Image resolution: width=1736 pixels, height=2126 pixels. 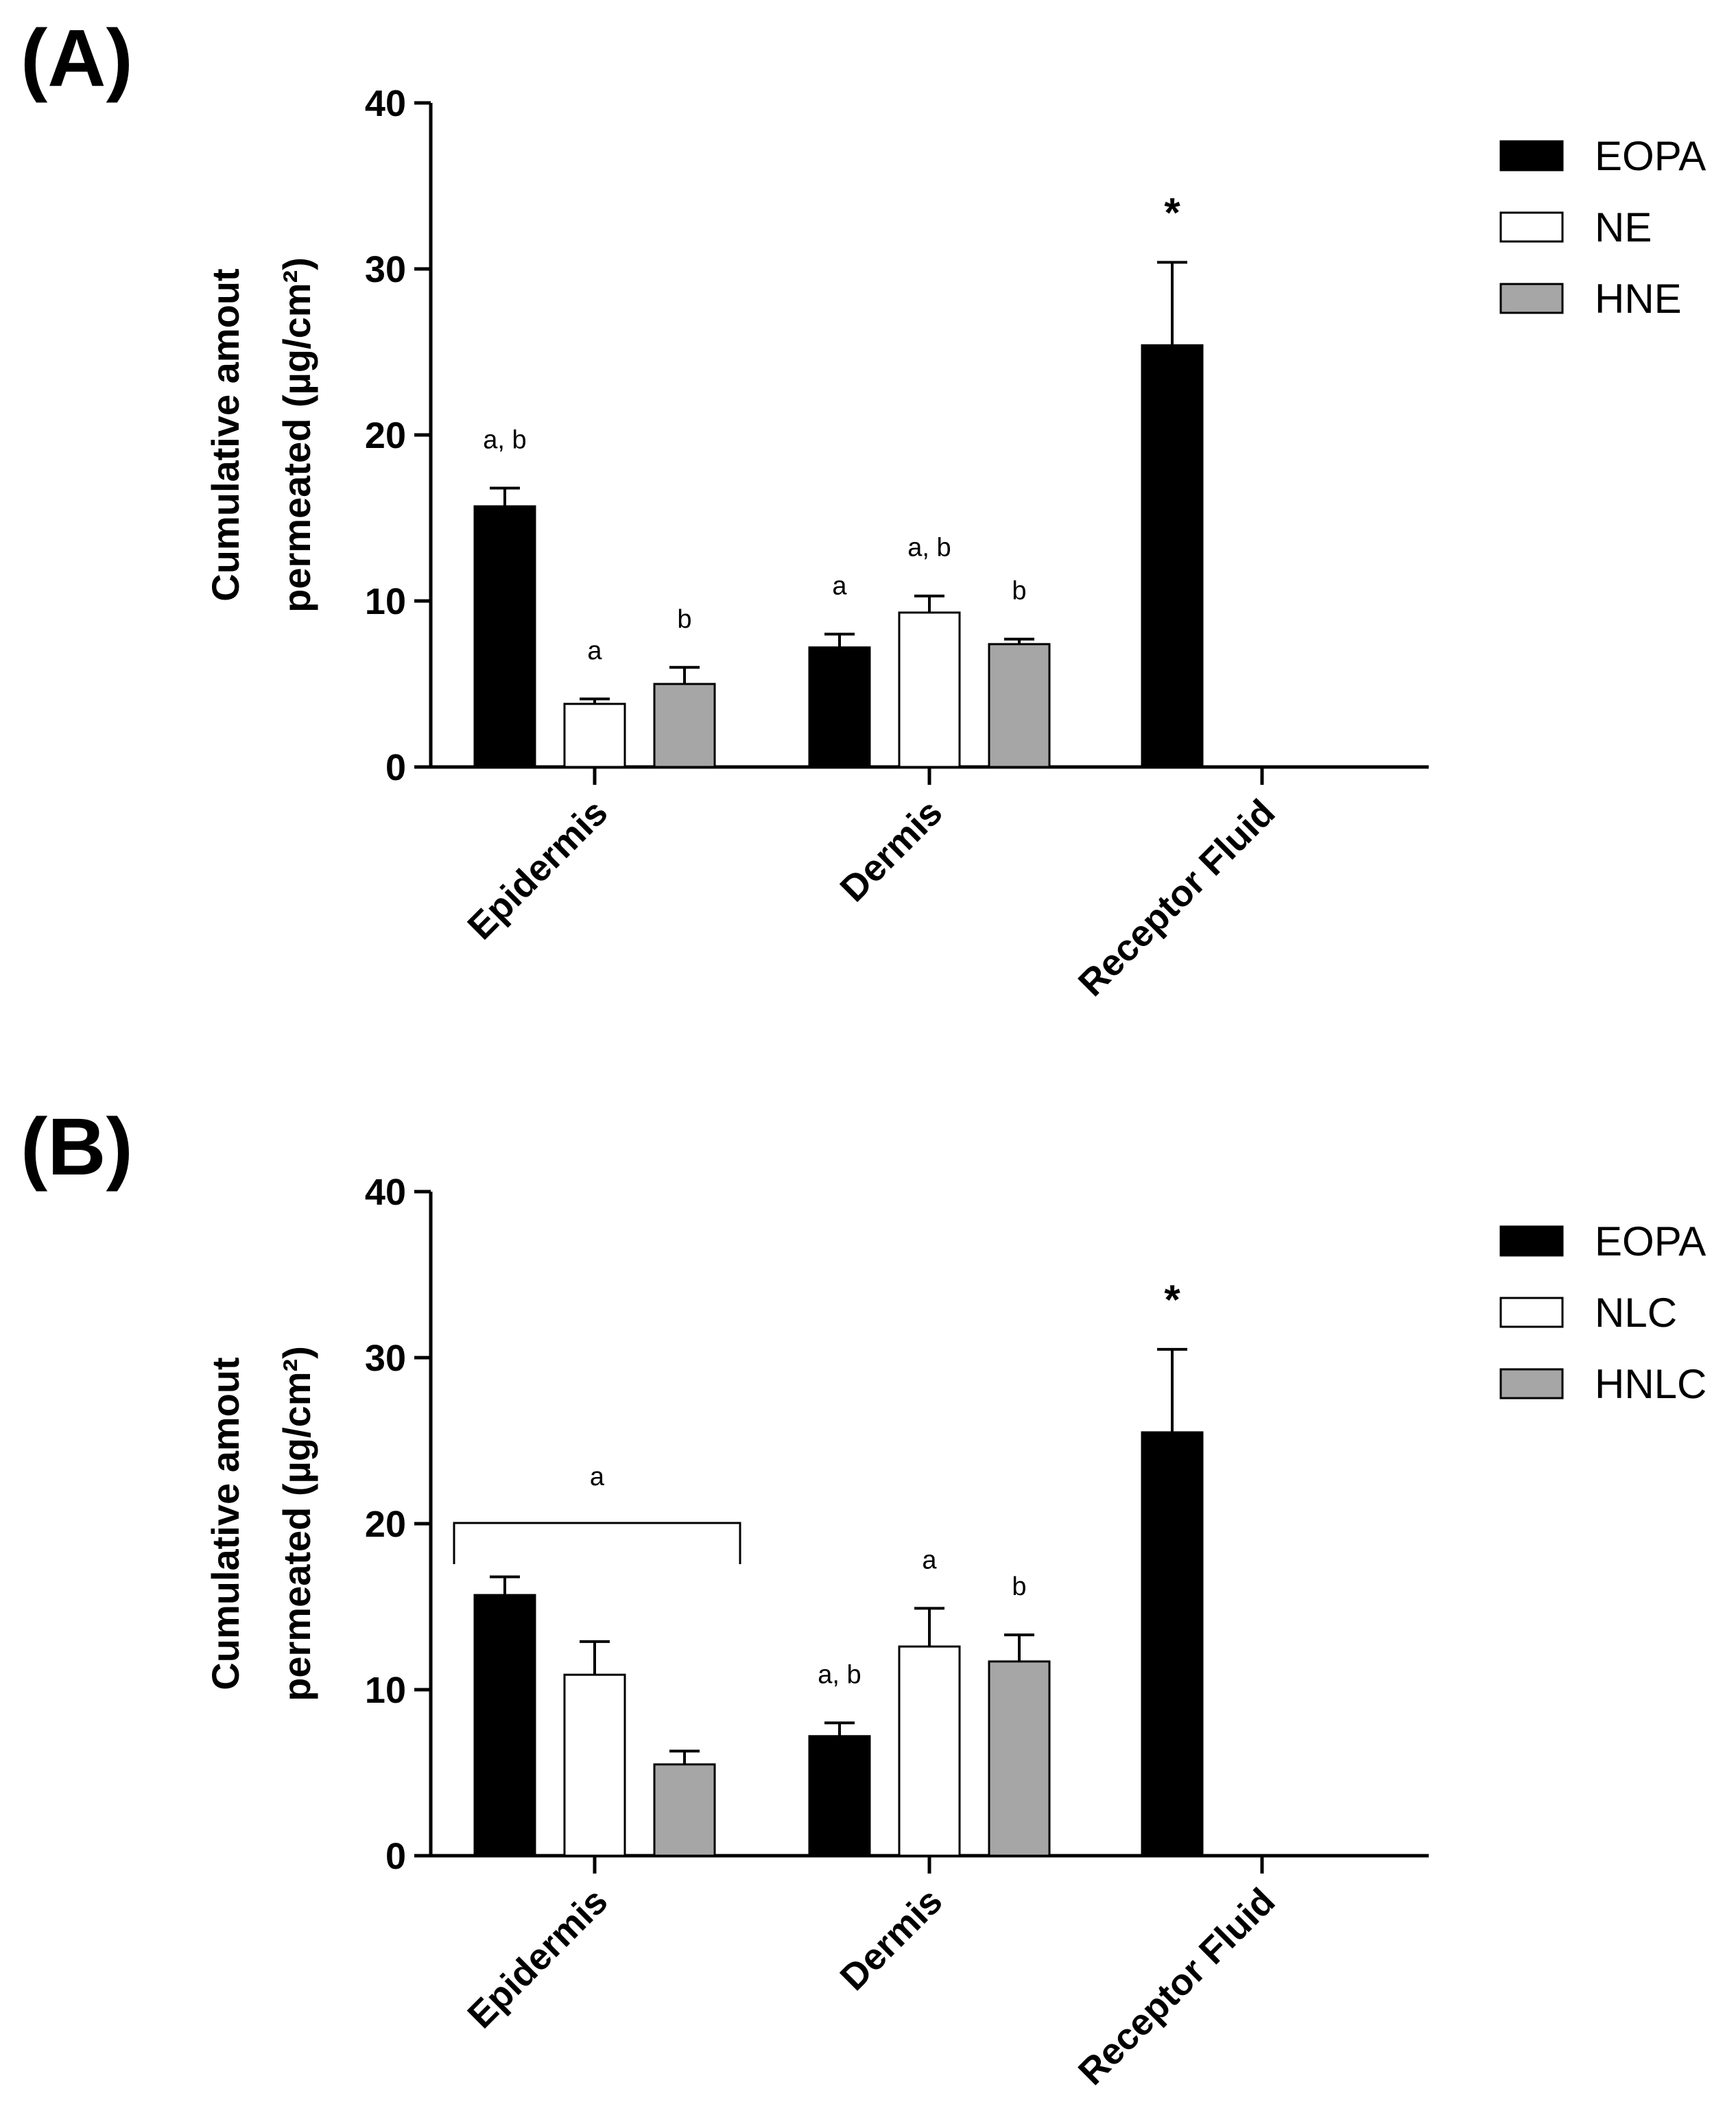 I want to click on legend-label: HNE, so click(x=1639, y=299).